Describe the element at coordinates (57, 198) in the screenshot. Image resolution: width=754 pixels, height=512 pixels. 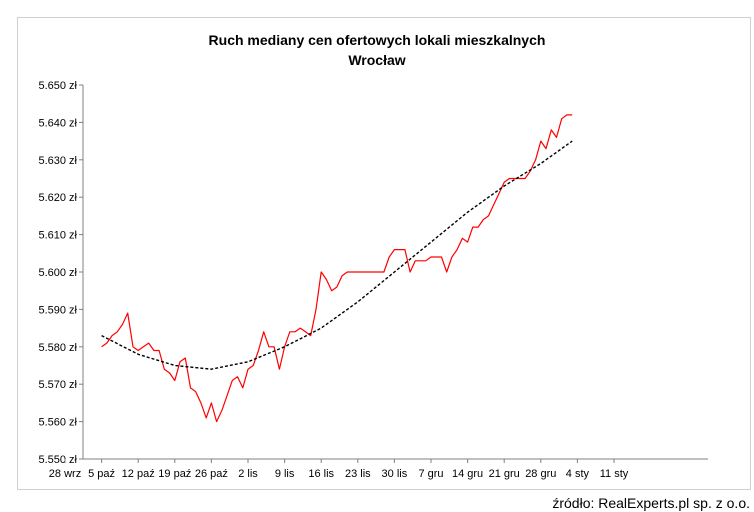
I see `y-tick-label: 5.620 zł` at that location.